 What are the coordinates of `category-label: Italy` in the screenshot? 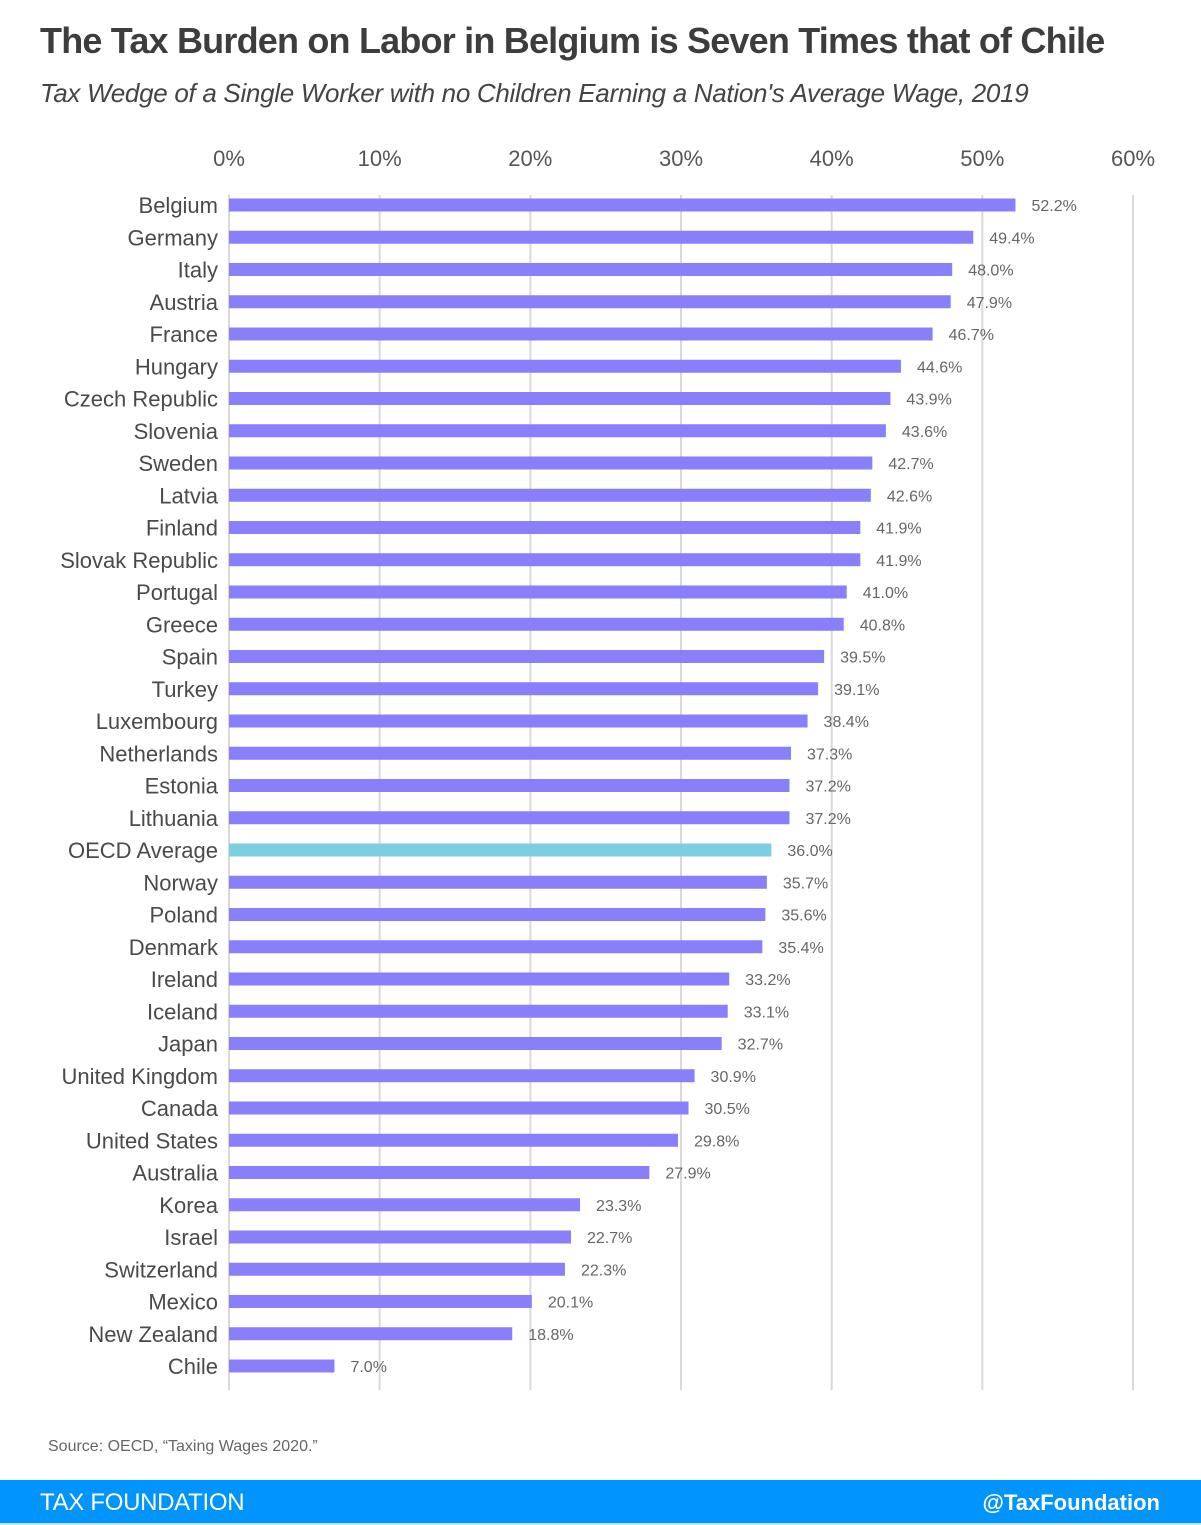 It's located at (198, 270).